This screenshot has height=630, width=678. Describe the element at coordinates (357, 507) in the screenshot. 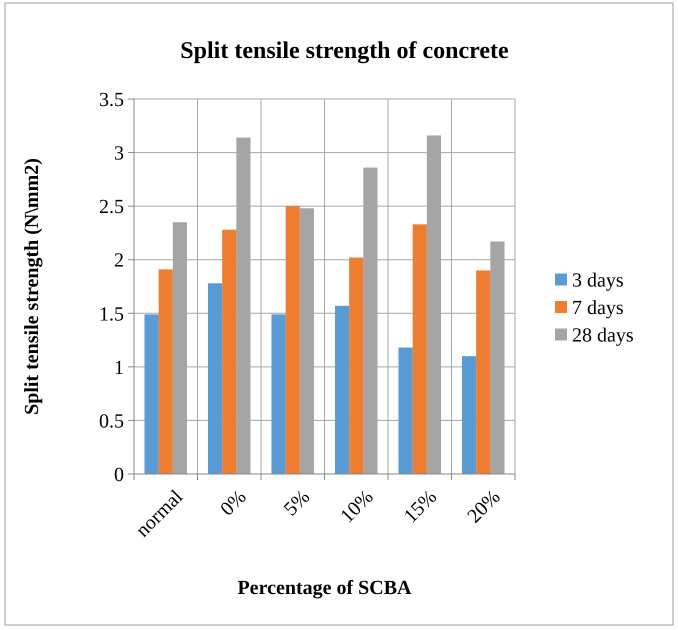

I see `x-tick-label: 10%` at that location.